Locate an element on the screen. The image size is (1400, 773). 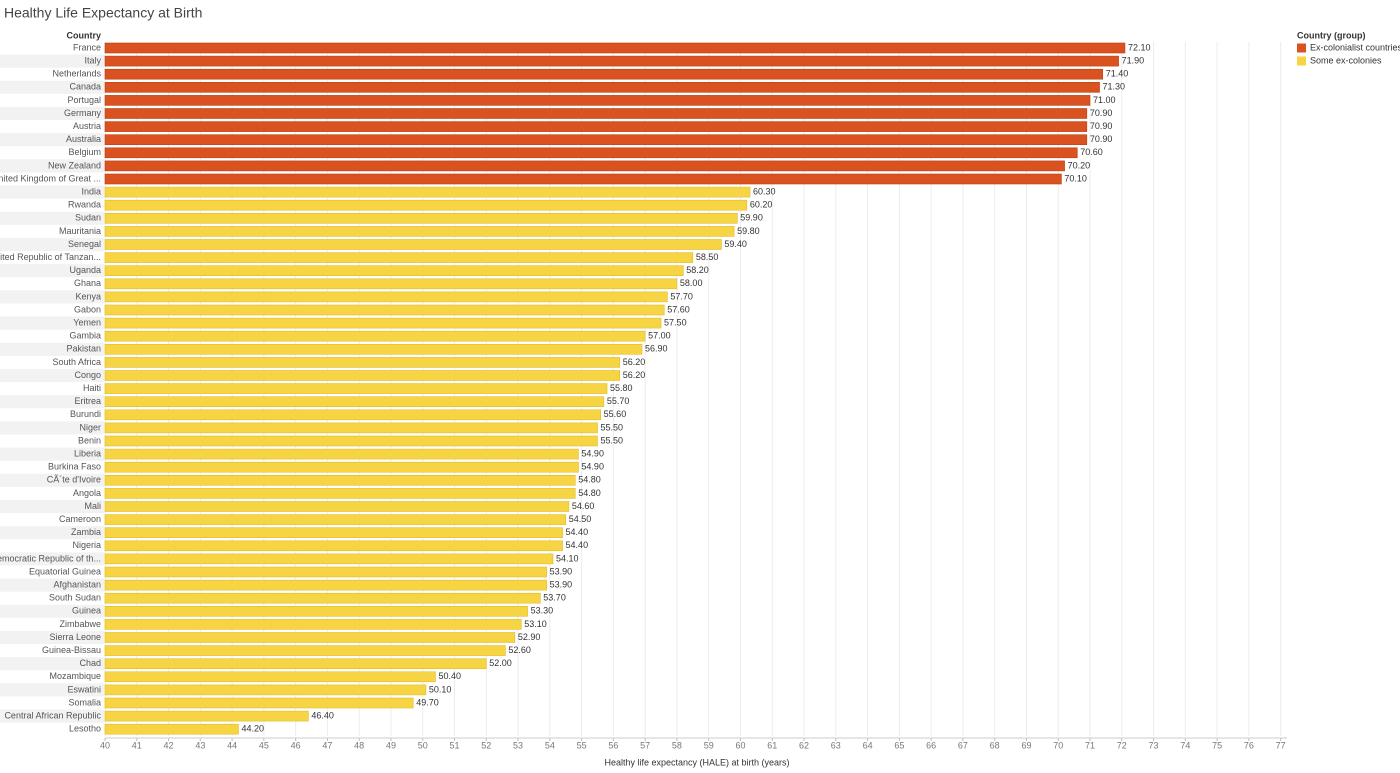
y-tick-label: Yemen is located at coordinates (87, 322).